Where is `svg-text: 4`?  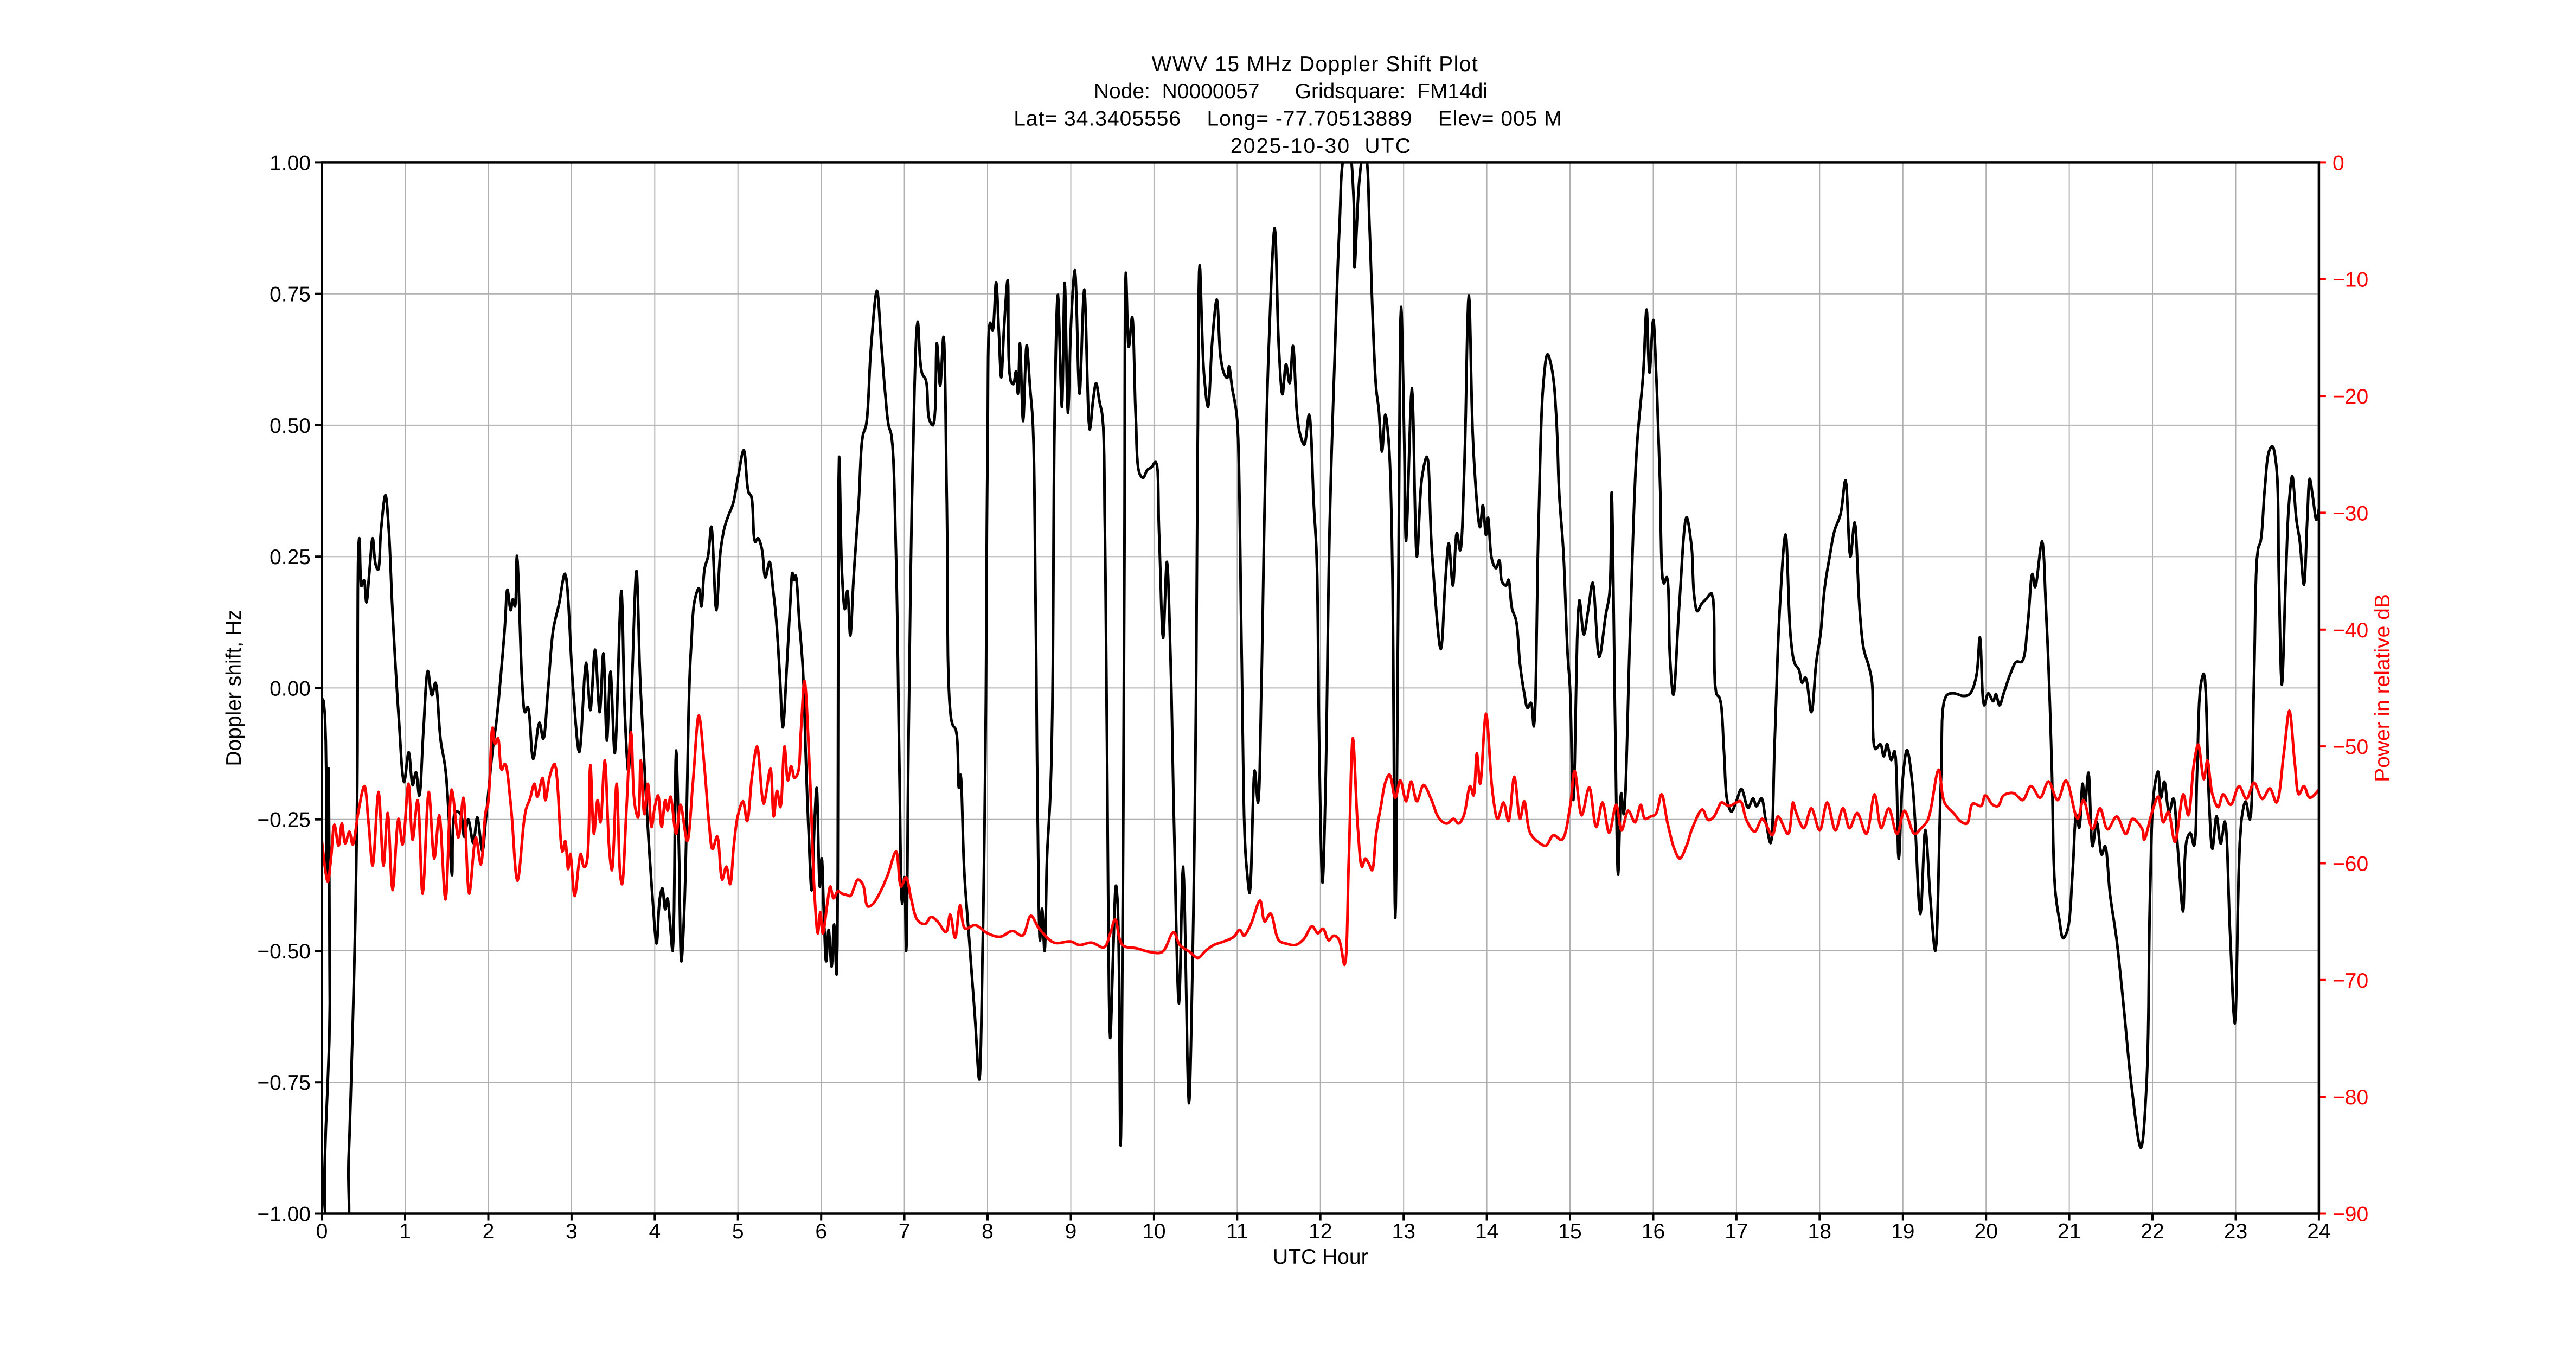 svg-text: 4 is located at coordinates (655, 1231).